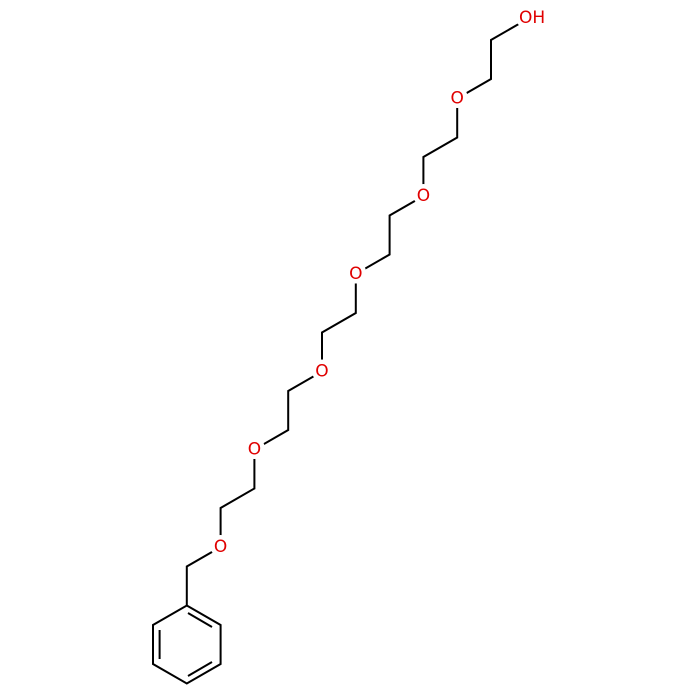  What do you see at coordinates (187, 644) in the screenshot?
I see `benzene-ring` at bounding box center [187, 644].